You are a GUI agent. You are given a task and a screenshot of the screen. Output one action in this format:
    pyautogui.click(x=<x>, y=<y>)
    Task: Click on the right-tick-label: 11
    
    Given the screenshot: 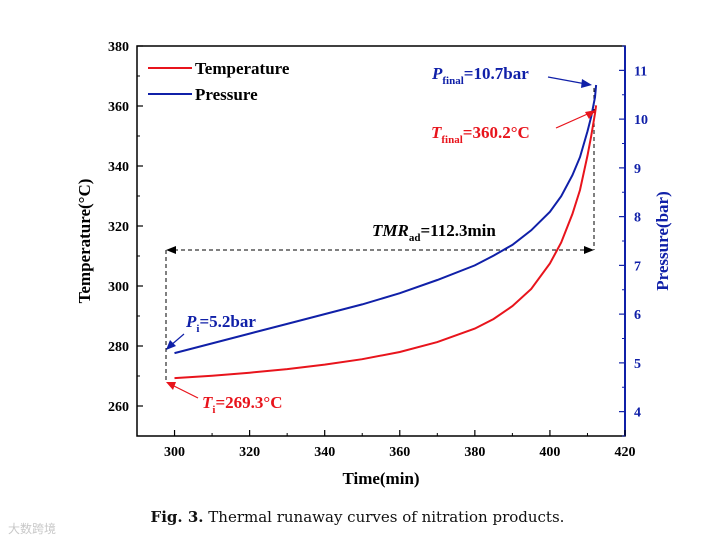 What is the action you would take?
    pyautogui.click(x=640, y=71)
    